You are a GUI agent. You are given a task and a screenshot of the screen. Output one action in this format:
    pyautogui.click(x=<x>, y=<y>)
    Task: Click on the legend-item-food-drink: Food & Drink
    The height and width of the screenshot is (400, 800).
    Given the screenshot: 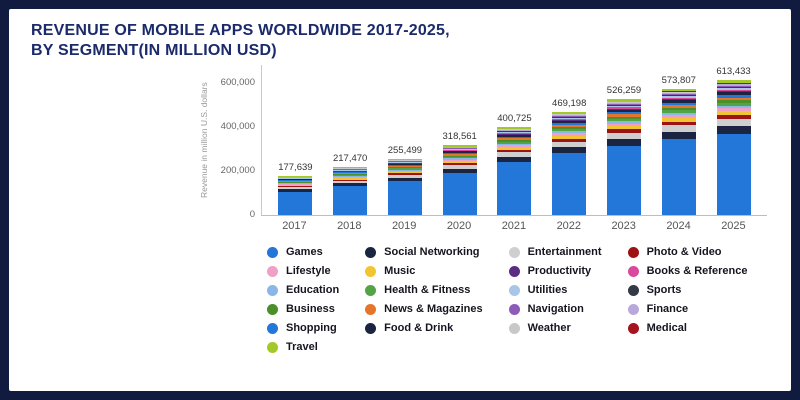 What is the action you would take?
    pyautogui.click(x=423, y=328)
    